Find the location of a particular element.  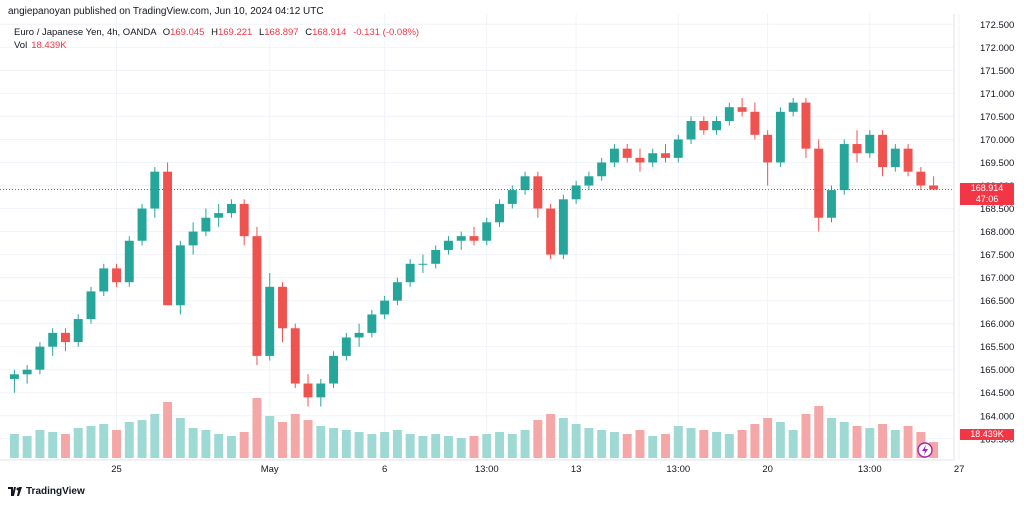

volume-legend: Vol 18.439K is located at coordinates (40, 45).